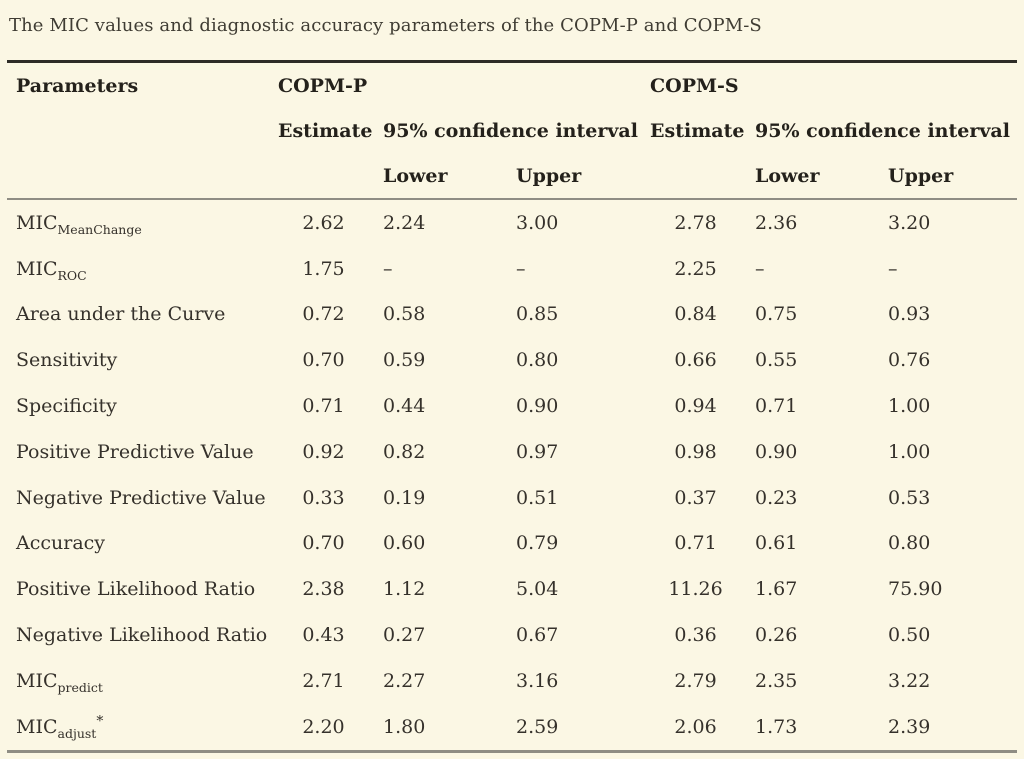  What do you see at coordinates (882, 130) in the screenshot?
I see `col-header-ci-s: 95% confidence interval` at bounding box center [882, 130].